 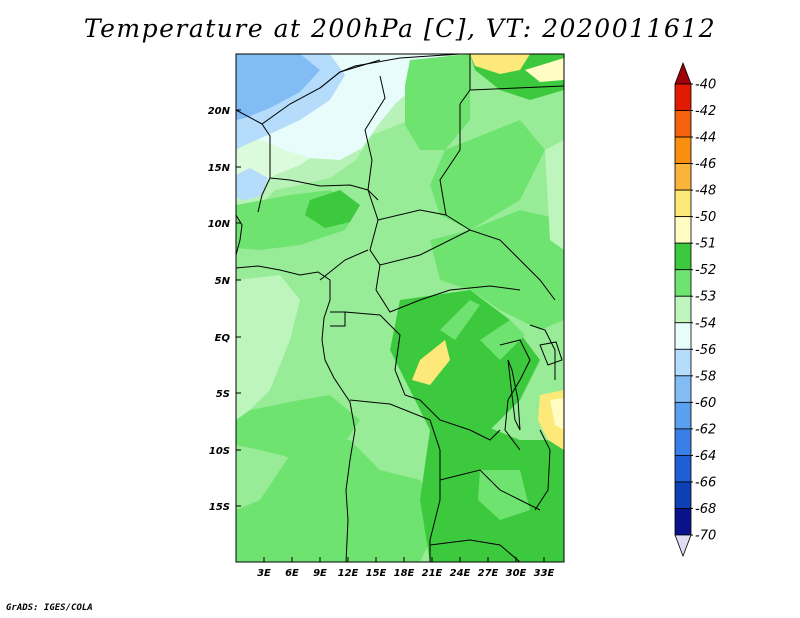 I want to click on colorbar-label: -48, so click(x=705, y=191).